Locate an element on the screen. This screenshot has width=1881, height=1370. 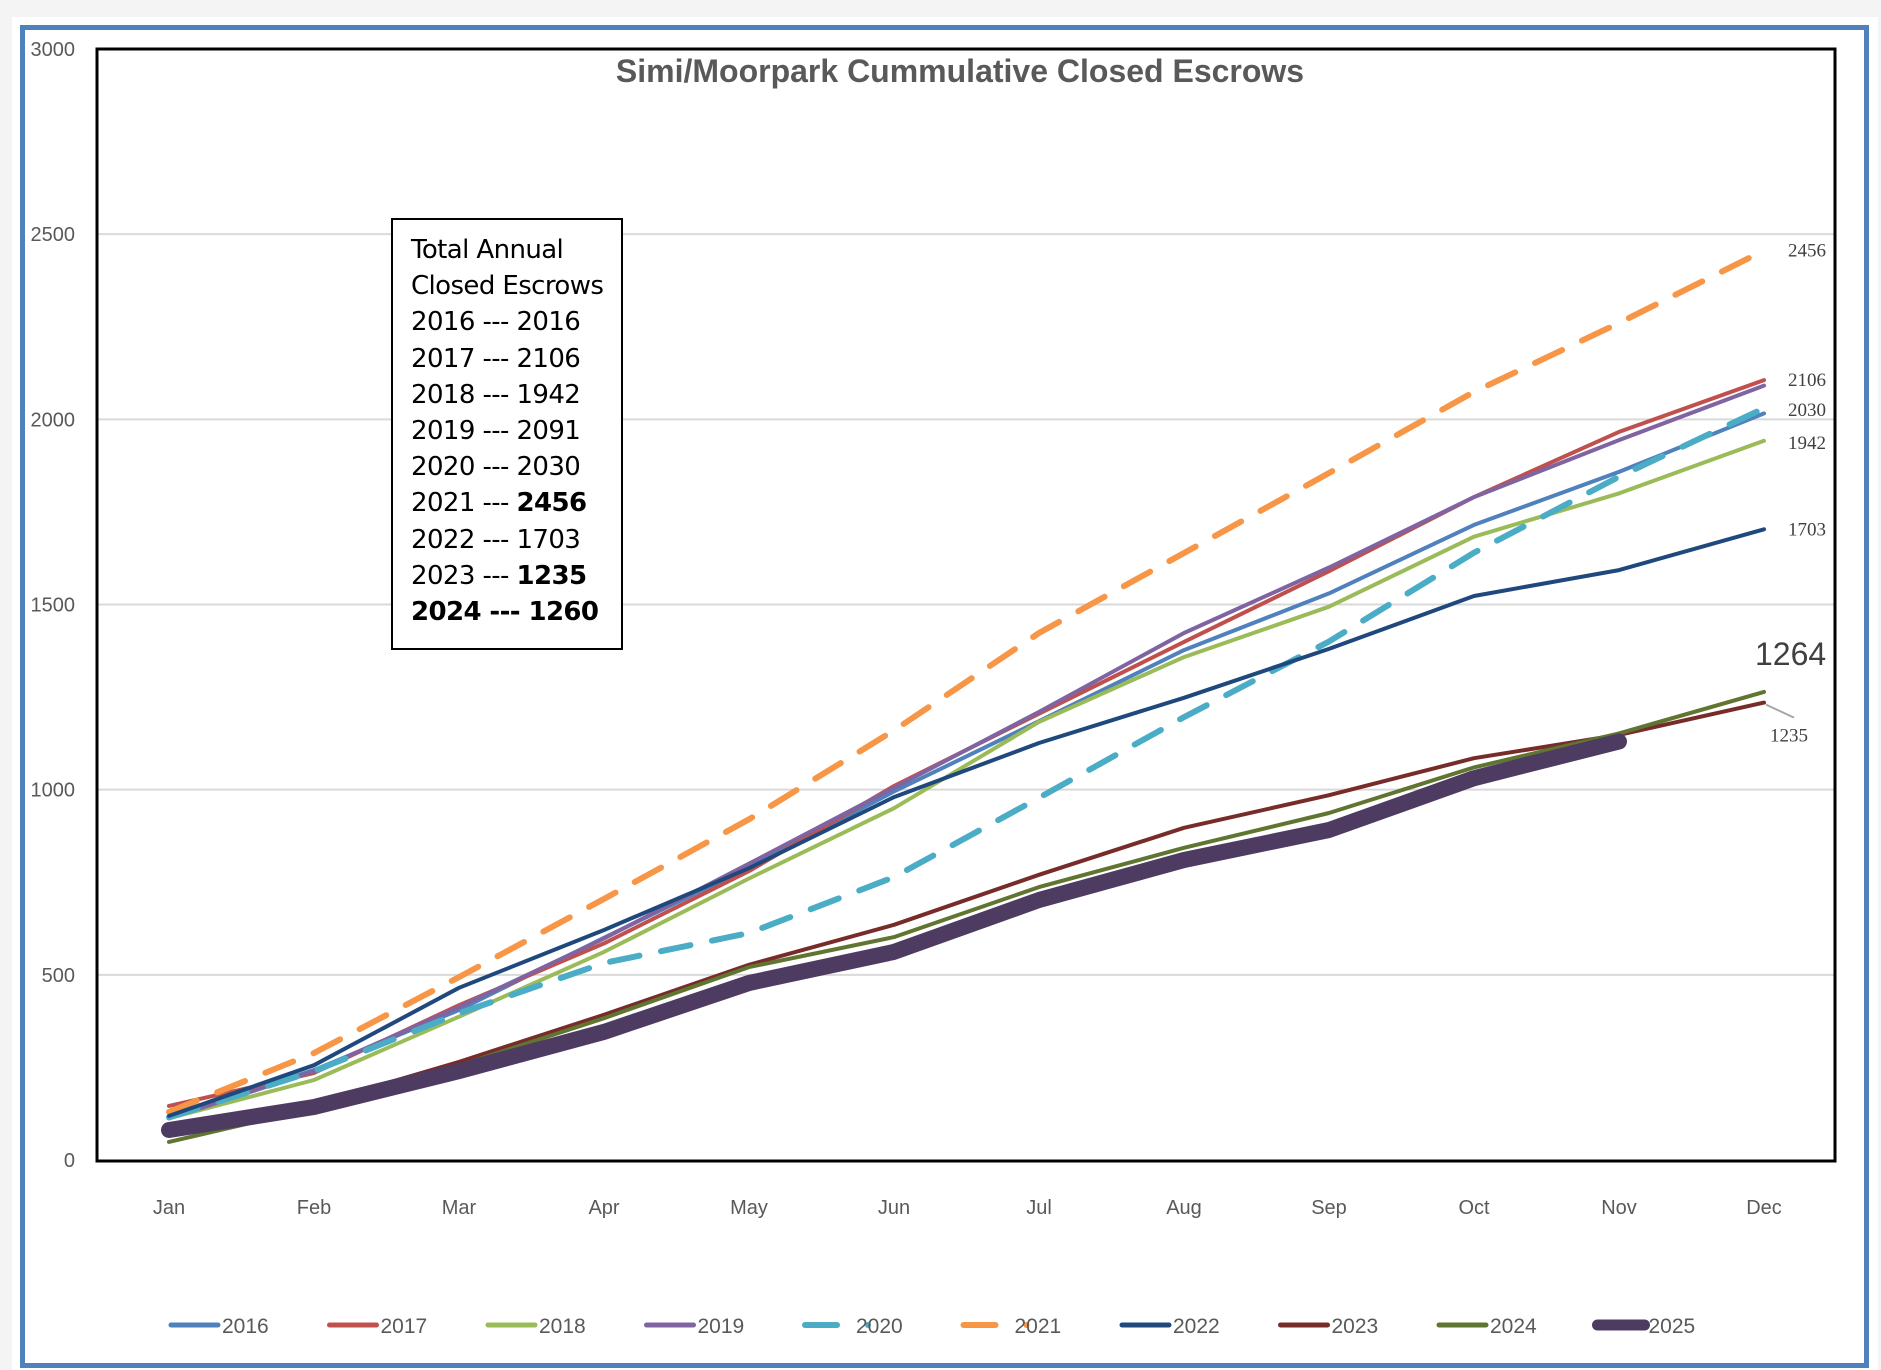
legend-item-2016: 2016 is located at coordinates (218, 1326).